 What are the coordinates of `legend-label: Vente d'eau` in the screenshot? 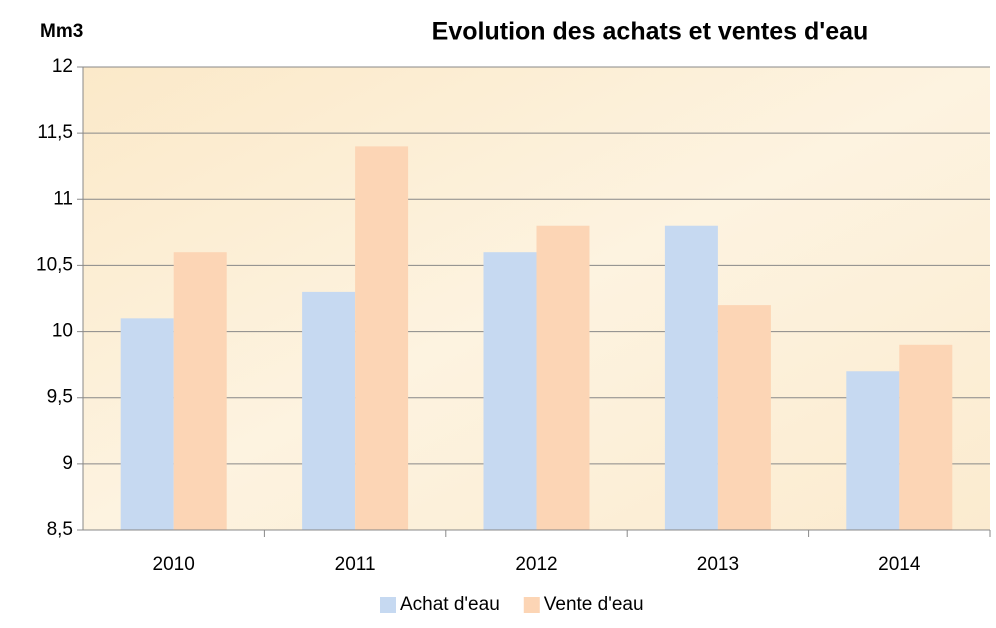 It's located at (594, 604).